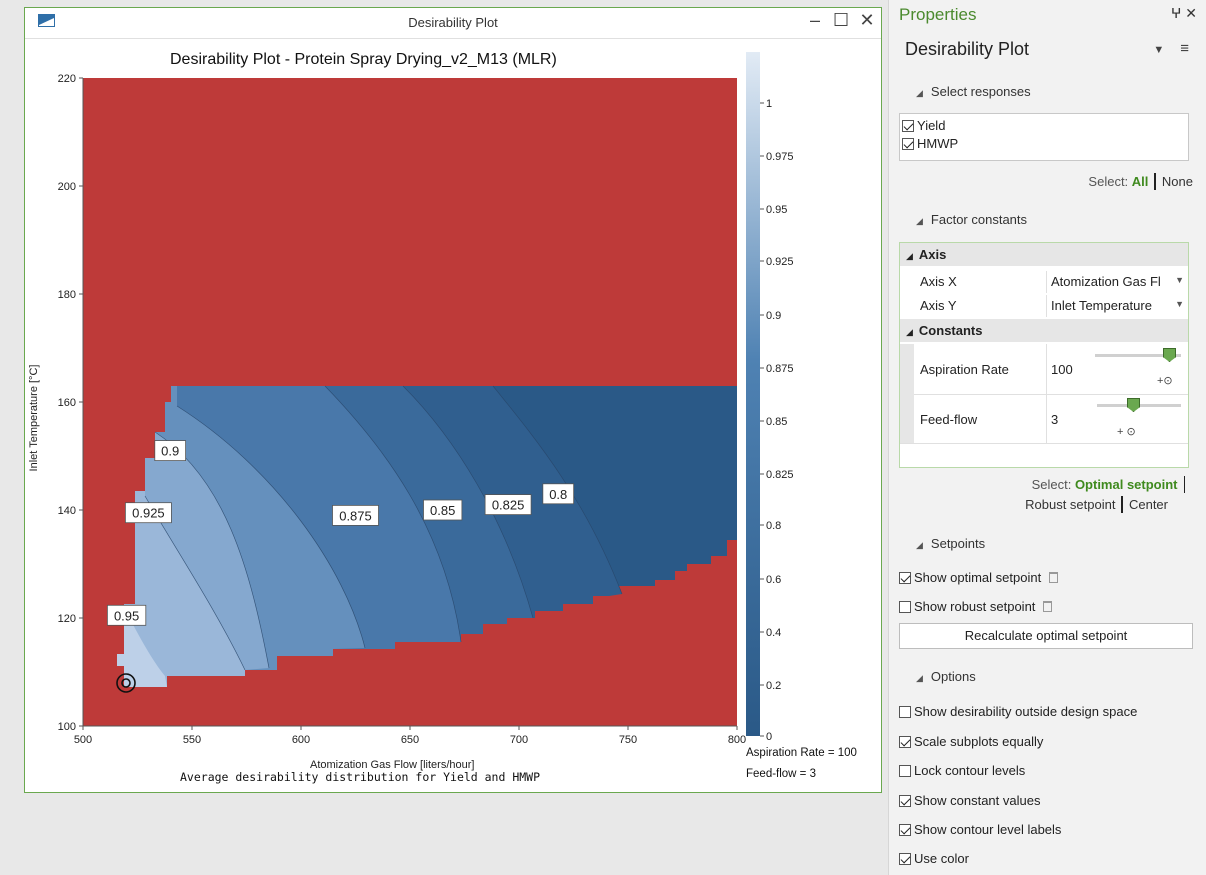 This screenshot has width=1206, height=875. I want to click on contour-band-0.975, so click(142, 647).